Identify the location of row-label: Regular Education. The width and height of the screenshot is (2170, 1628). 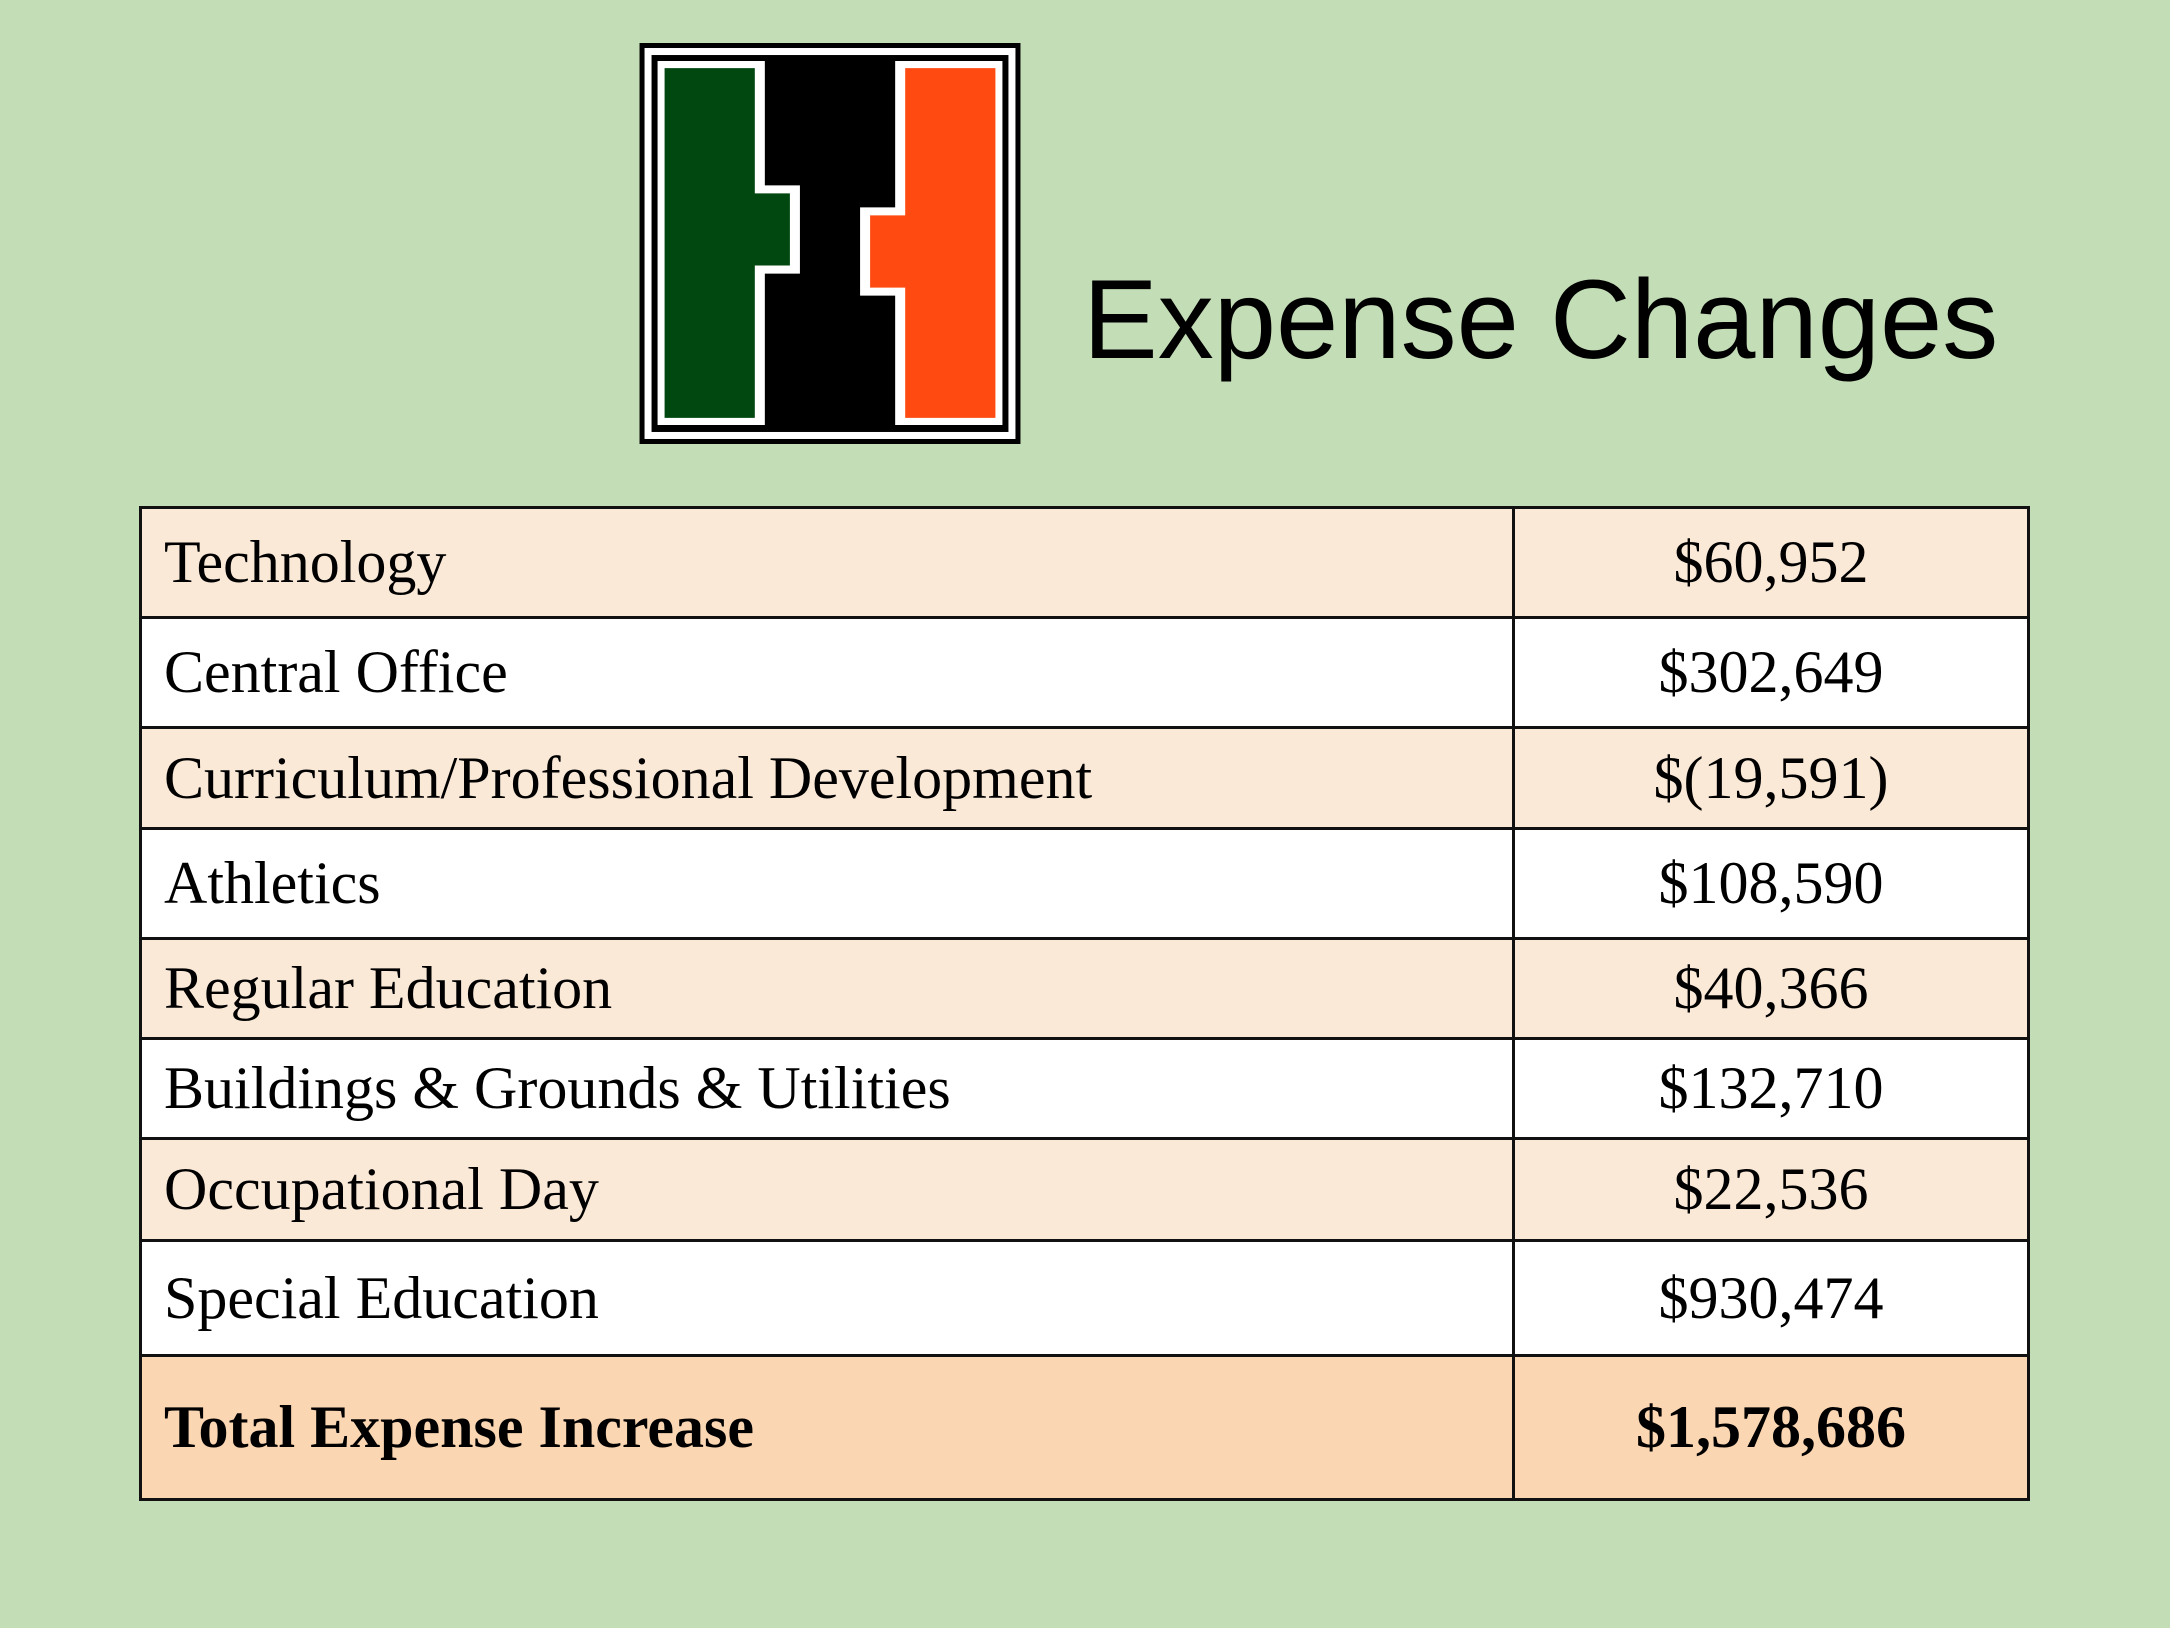
(827, 988).